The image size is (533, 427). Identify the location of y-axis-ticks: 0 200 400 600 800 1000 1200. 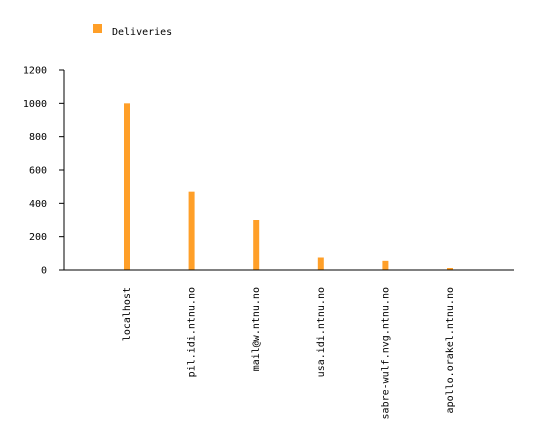
(43, 171).